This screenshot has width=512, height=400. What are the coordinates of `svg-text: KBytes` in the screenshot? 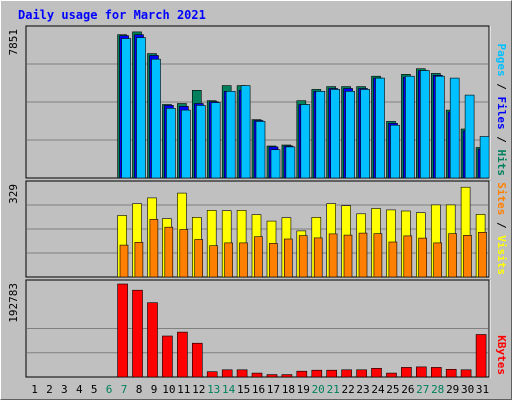 It's located at (501, 355).